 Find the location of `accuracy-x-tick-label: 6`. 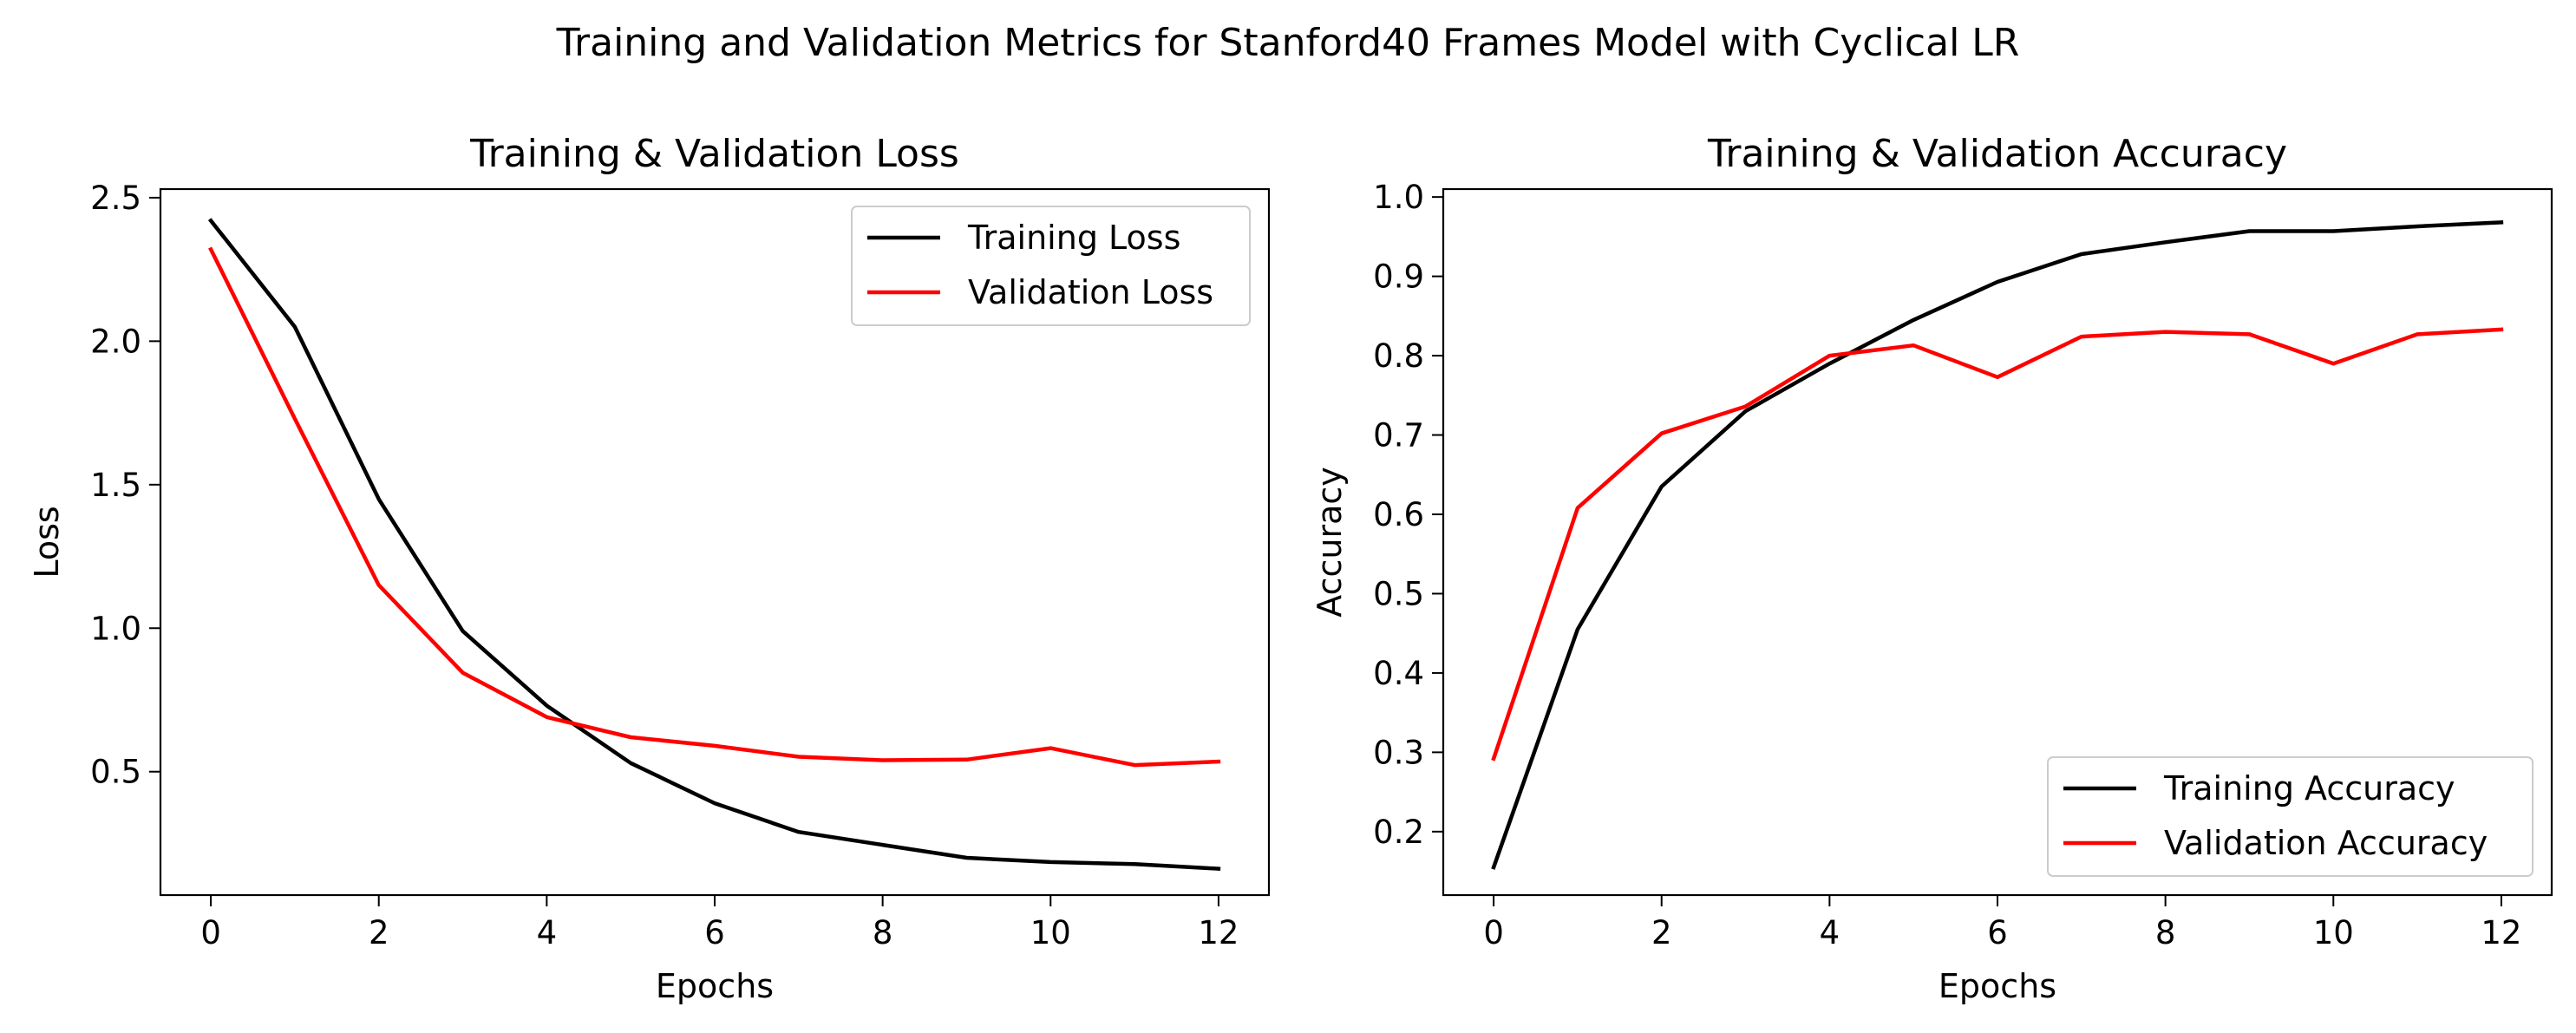

accuracy-x-tick-label: 6 is located at coordinates (1997, 932).